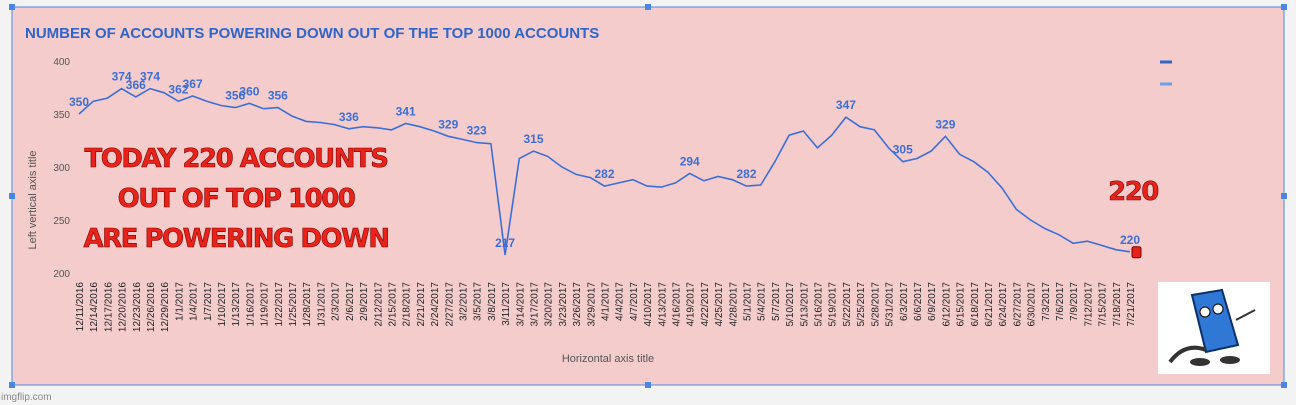 Image resolution: width=1296 pixels, height=405 pixels. I want to click on x-tick-label: 12/29/2016, so click(165, 307).